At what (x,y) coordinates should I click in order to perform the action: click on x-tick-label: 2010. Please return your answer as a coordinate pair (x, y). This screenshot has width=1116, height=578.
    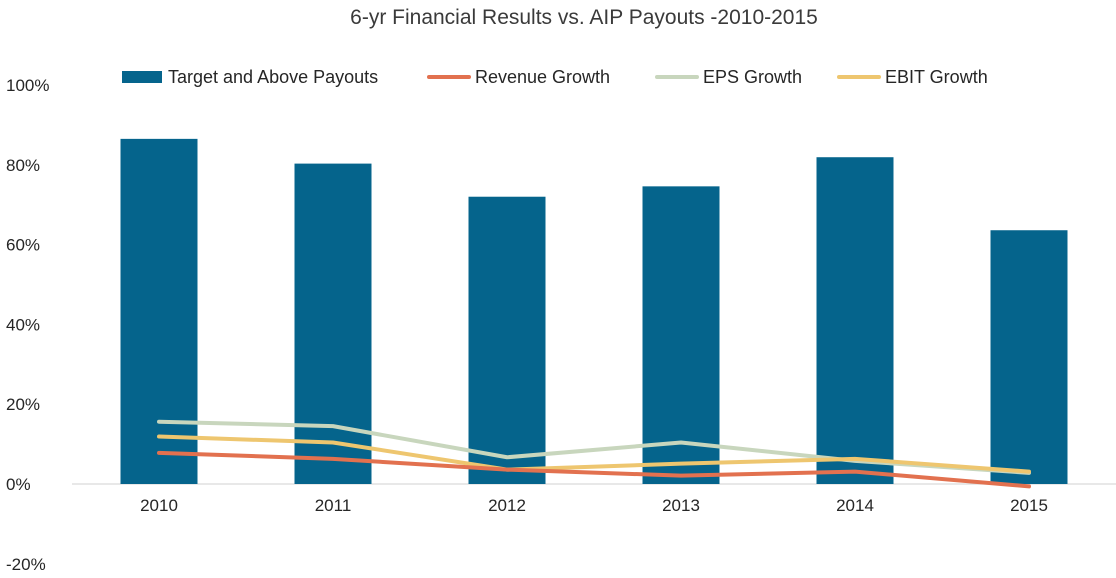
    Looking at the image, I should click on (159, 505).